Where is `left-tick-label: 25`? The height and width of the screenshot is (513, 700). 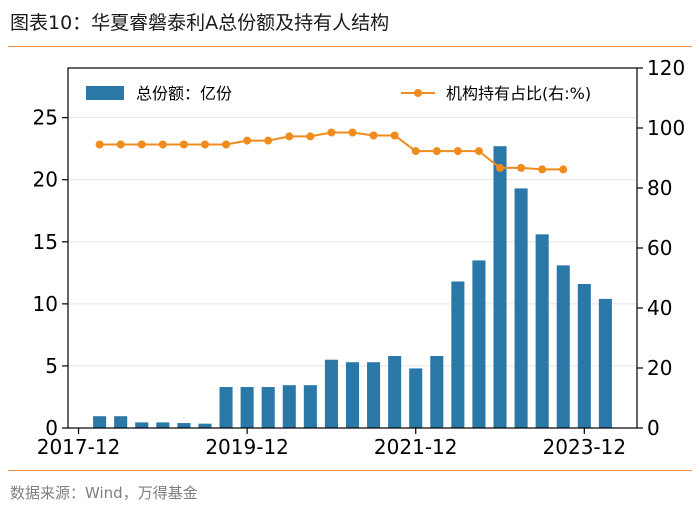
left-tick-label: 25 is located at coordinates (45, 118).